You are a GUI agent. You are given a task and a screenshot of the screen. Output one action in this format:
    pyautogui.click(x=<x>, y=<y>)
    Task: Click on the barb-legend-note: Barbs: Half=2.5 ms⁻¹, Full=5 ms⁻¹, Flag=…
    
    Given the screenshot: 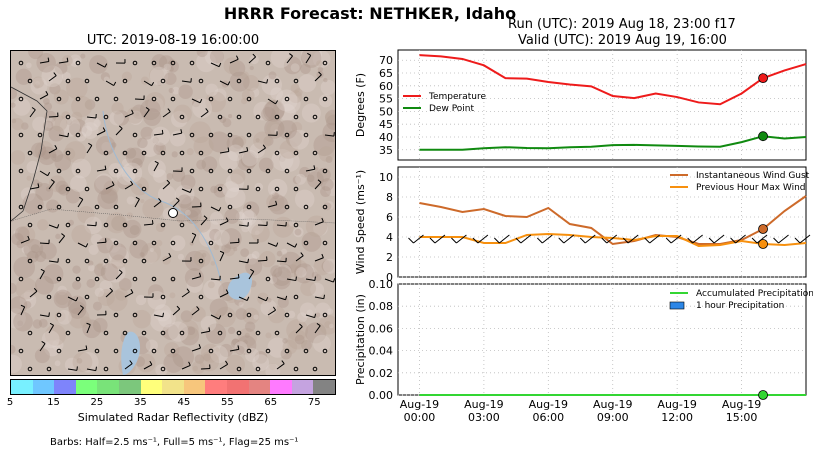 What is the action you would take?
    pyautogui.click(x=174, y=442)
    